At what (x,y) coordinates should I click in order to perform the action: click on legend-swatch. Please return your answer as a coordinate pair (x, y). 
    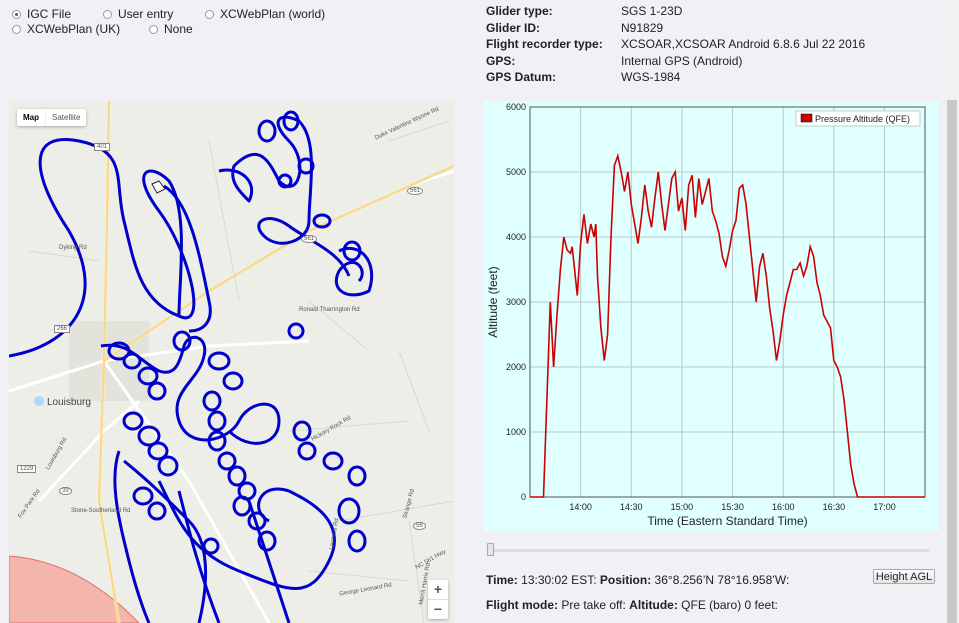
    Looking at the image, I should click on (806, 118).